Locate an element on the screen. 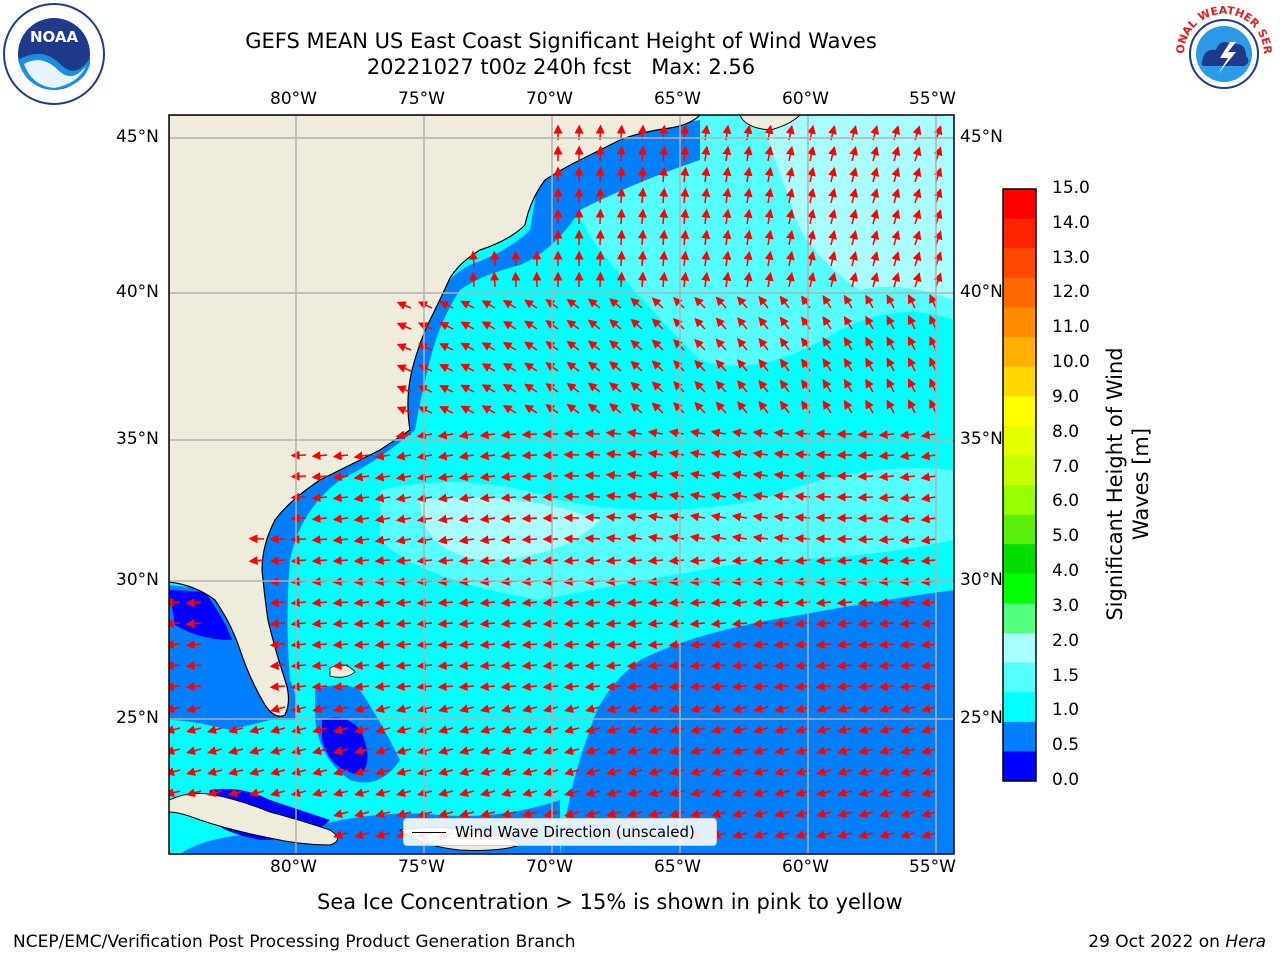 Image resolution: width=1280 pixels, height=960 pixels. lon-label-top: 65°W is located at coordinates (677, 99).